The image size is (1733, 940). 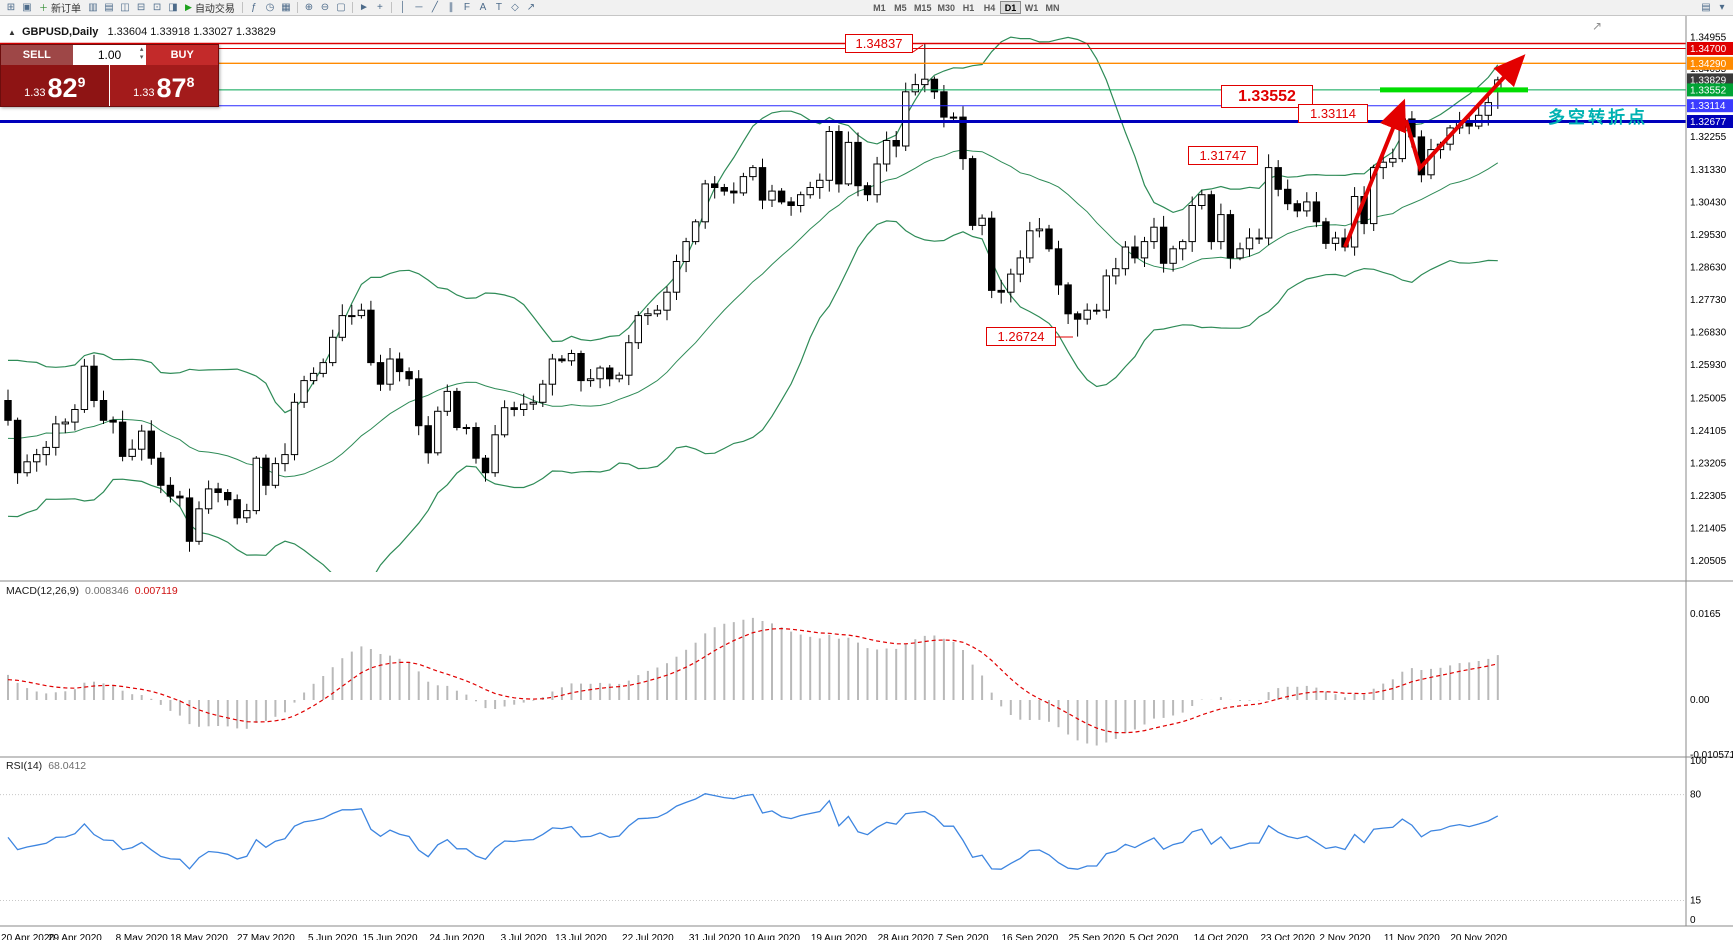 I want to click on timeframe-m5: M5, so click(x=900, y=7).